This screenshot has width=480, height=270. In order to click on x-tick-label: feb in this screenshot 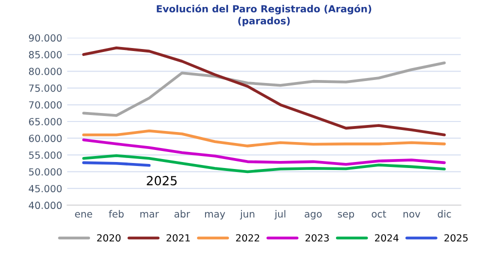, I will do `click(116, 214)`.